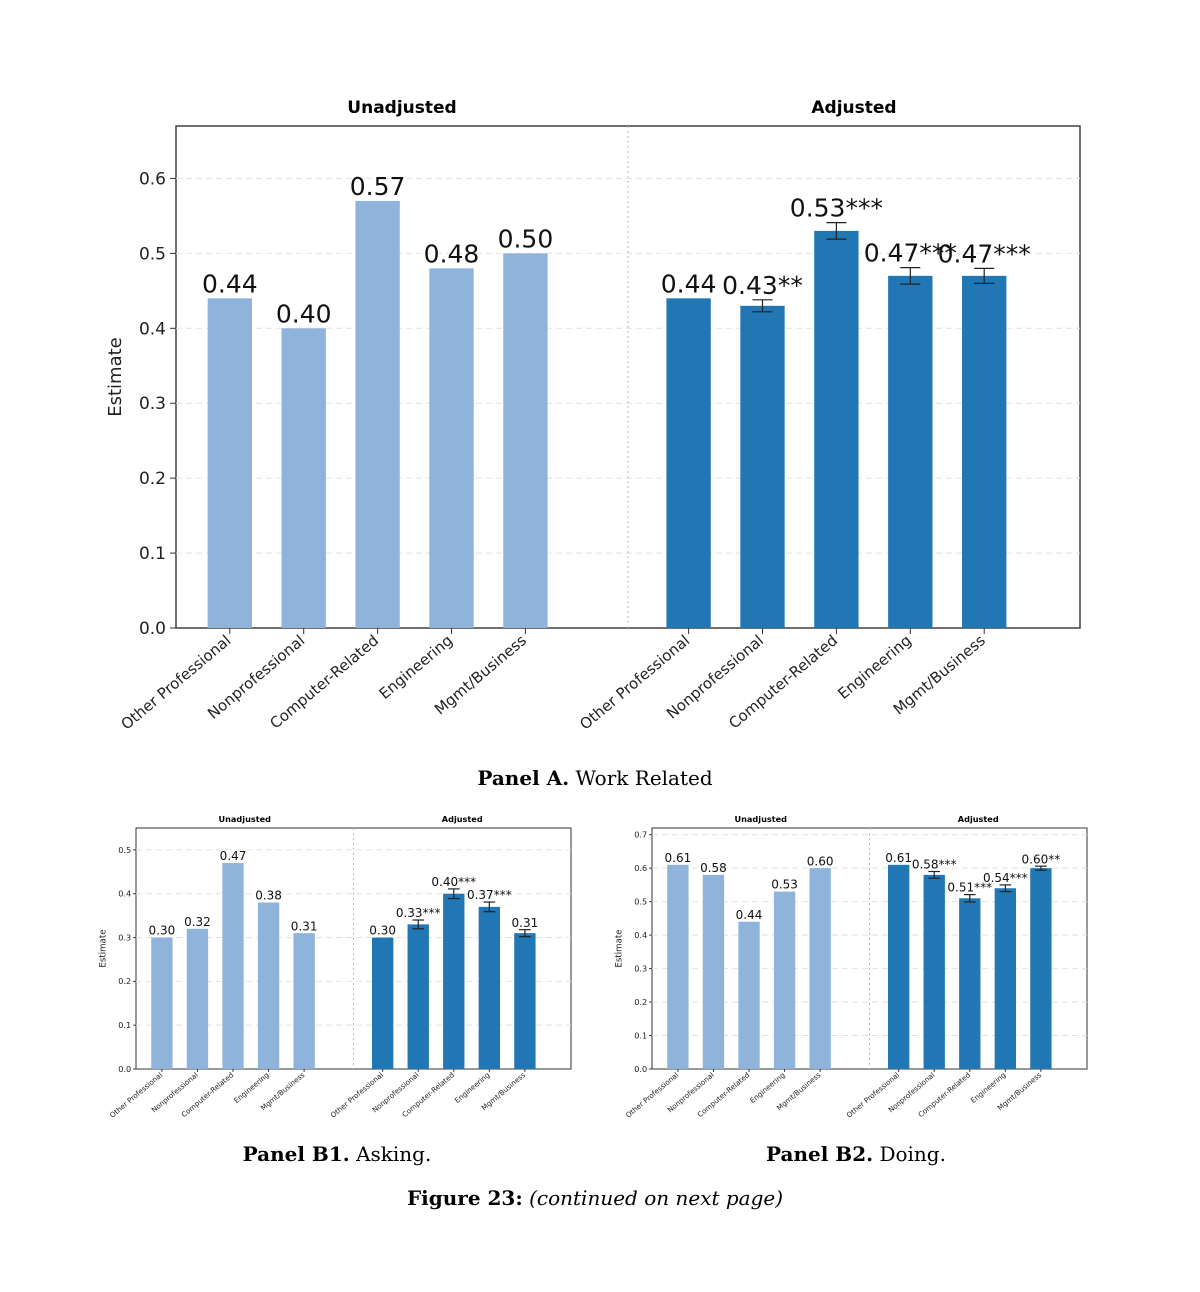  Describe the element at coordinates (644, 778) in the screenshot. I see `panel-a-text: Work Related` at that location.